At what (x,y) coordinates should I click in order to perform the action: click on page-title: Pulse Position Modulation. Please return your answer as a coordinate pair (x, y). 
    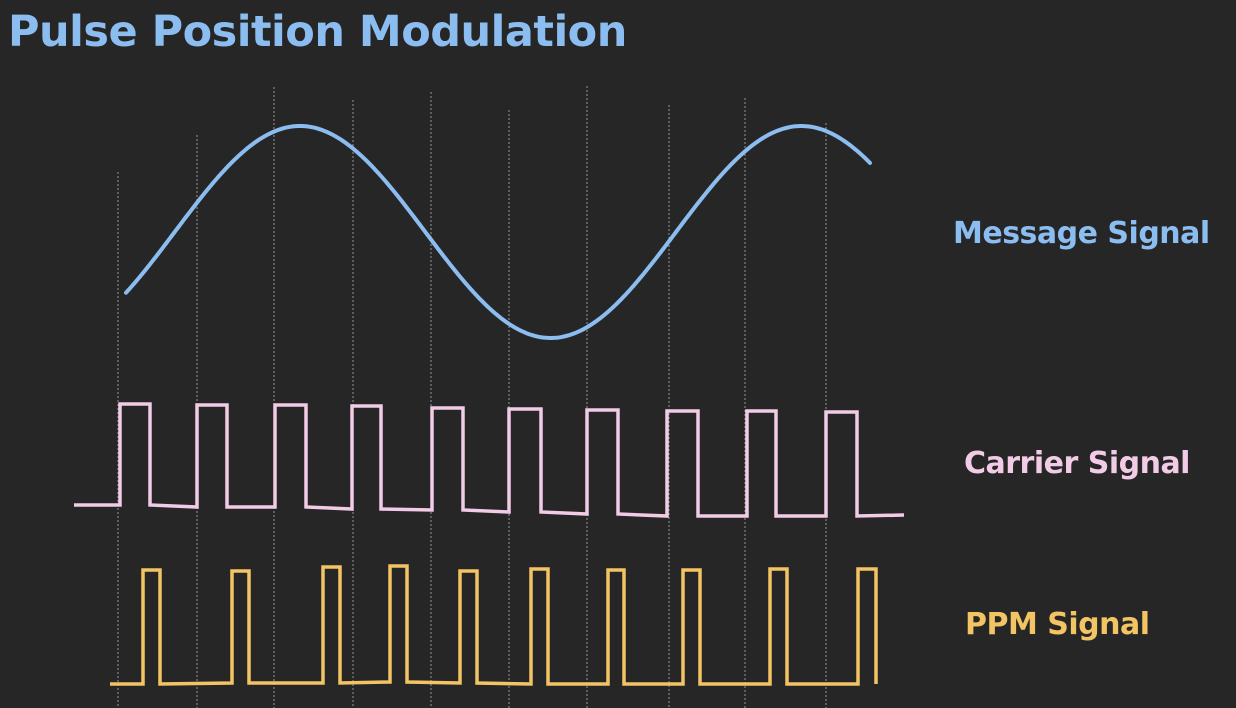
    Looking at the image, I should click on (317, 32).